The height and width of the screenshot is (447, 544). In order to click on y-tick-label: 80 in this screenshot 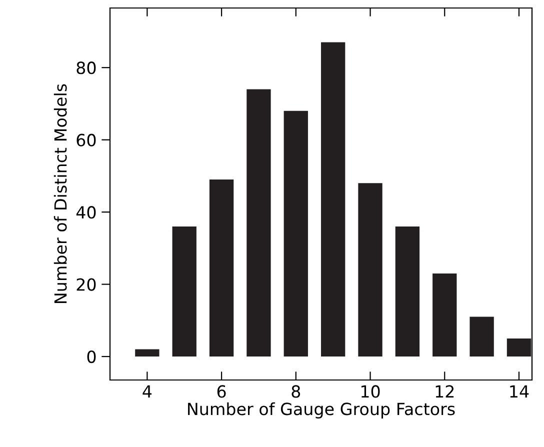, I will do `click(86, 68)`.